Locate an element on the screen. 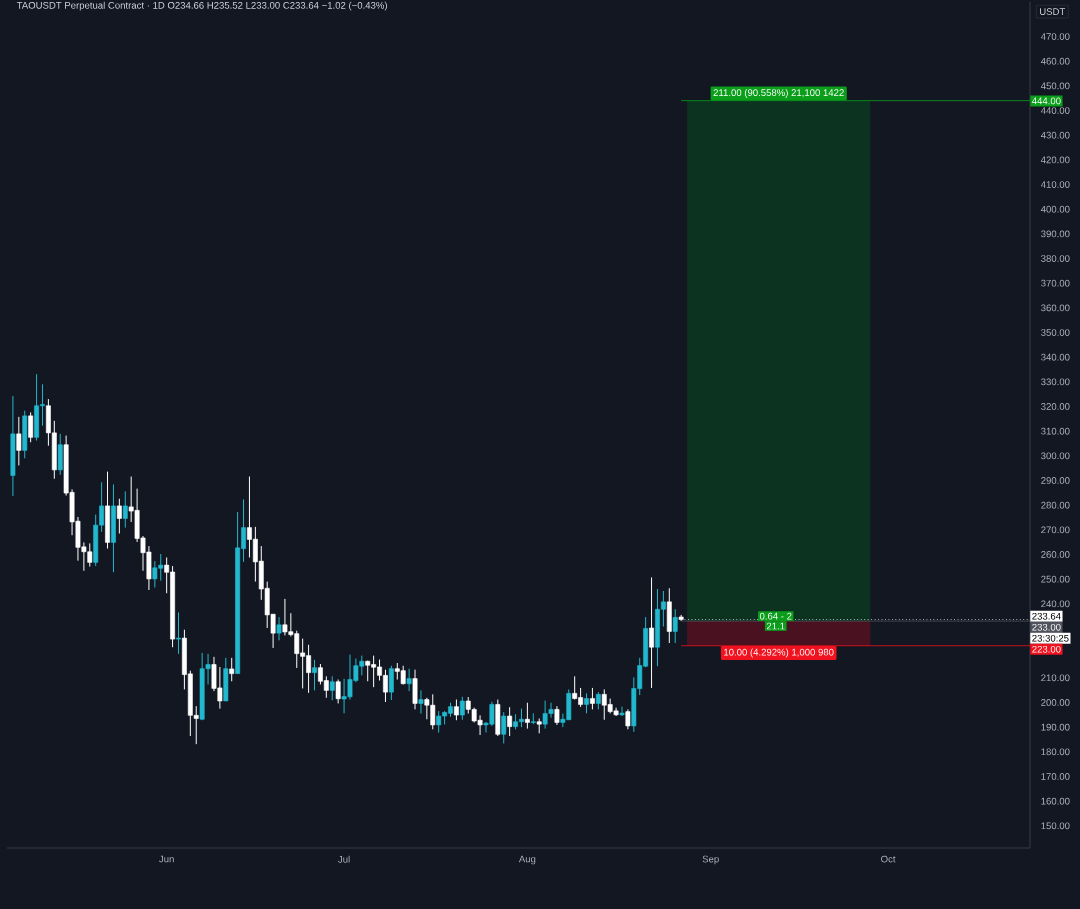 This screenshot has height=909, width=1080. y-tick-label: 340.00 is located at coordinates (1055, 357).